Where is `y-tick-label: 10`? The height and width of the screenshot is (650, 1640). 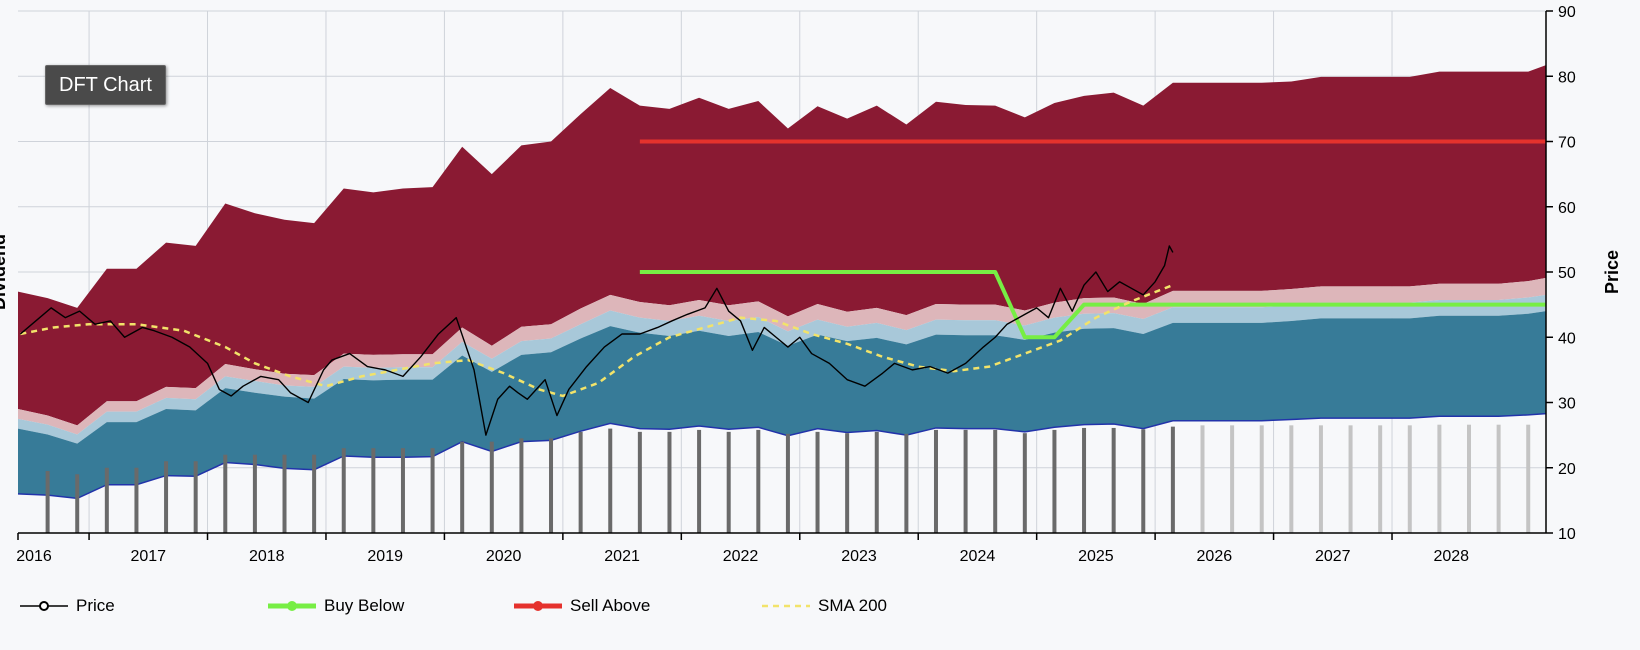 y-tick-label: 10 is located at coordinates (1567, 534).